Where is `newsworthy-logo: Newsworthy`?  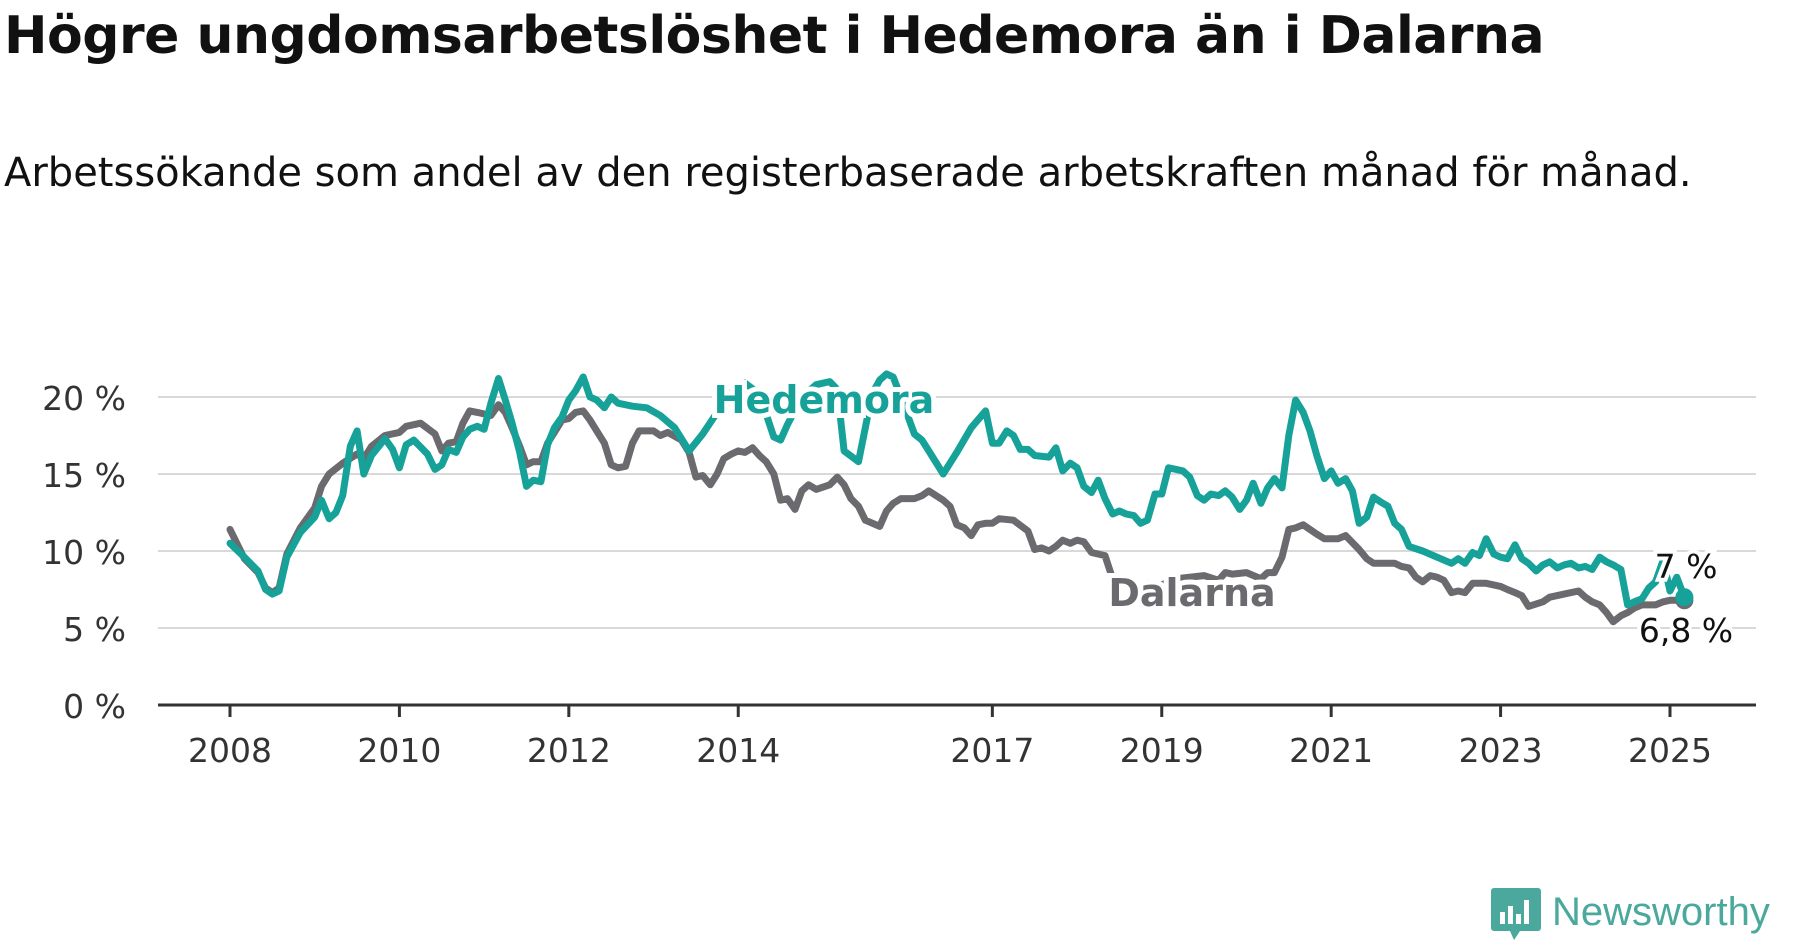 newsworthy-logo: Newsworthy is located at coordinates (1640, 916).